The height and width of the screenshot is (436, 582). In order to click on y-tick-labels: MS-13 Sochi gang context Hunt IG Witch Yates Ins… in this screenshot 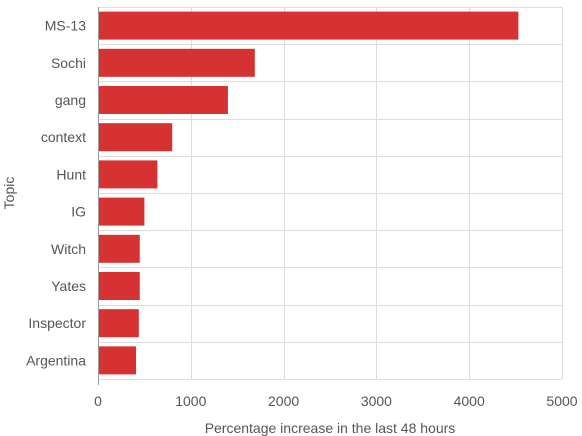, I will do `click(56, 193)`.